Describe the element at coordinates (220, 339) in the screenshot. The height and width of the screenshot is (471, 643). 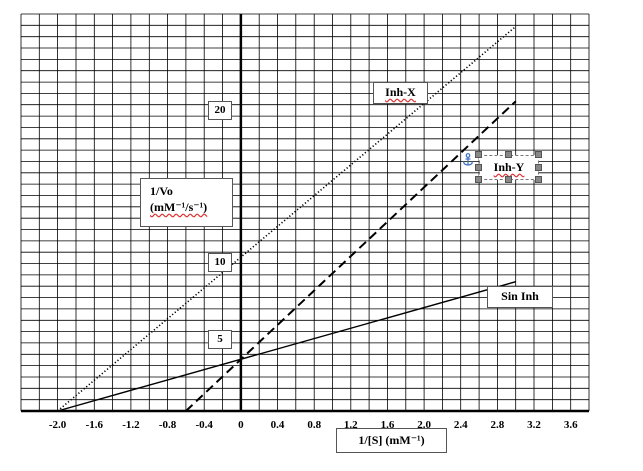
I see `y-value-label-5: 5` at that location.